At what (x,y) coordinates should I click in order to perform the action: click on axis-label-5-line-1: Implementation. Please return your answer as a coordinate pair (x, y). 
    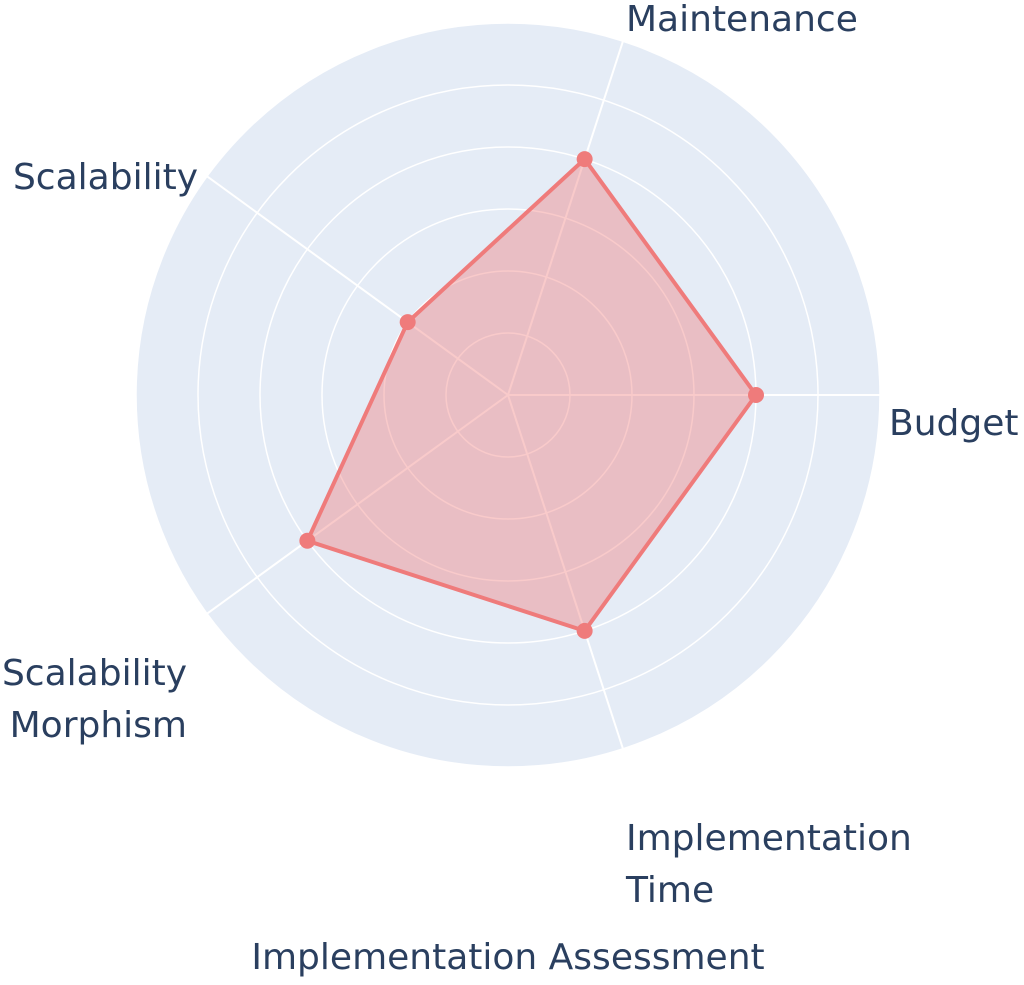
    Looking at the image, I should click on (769, 838).